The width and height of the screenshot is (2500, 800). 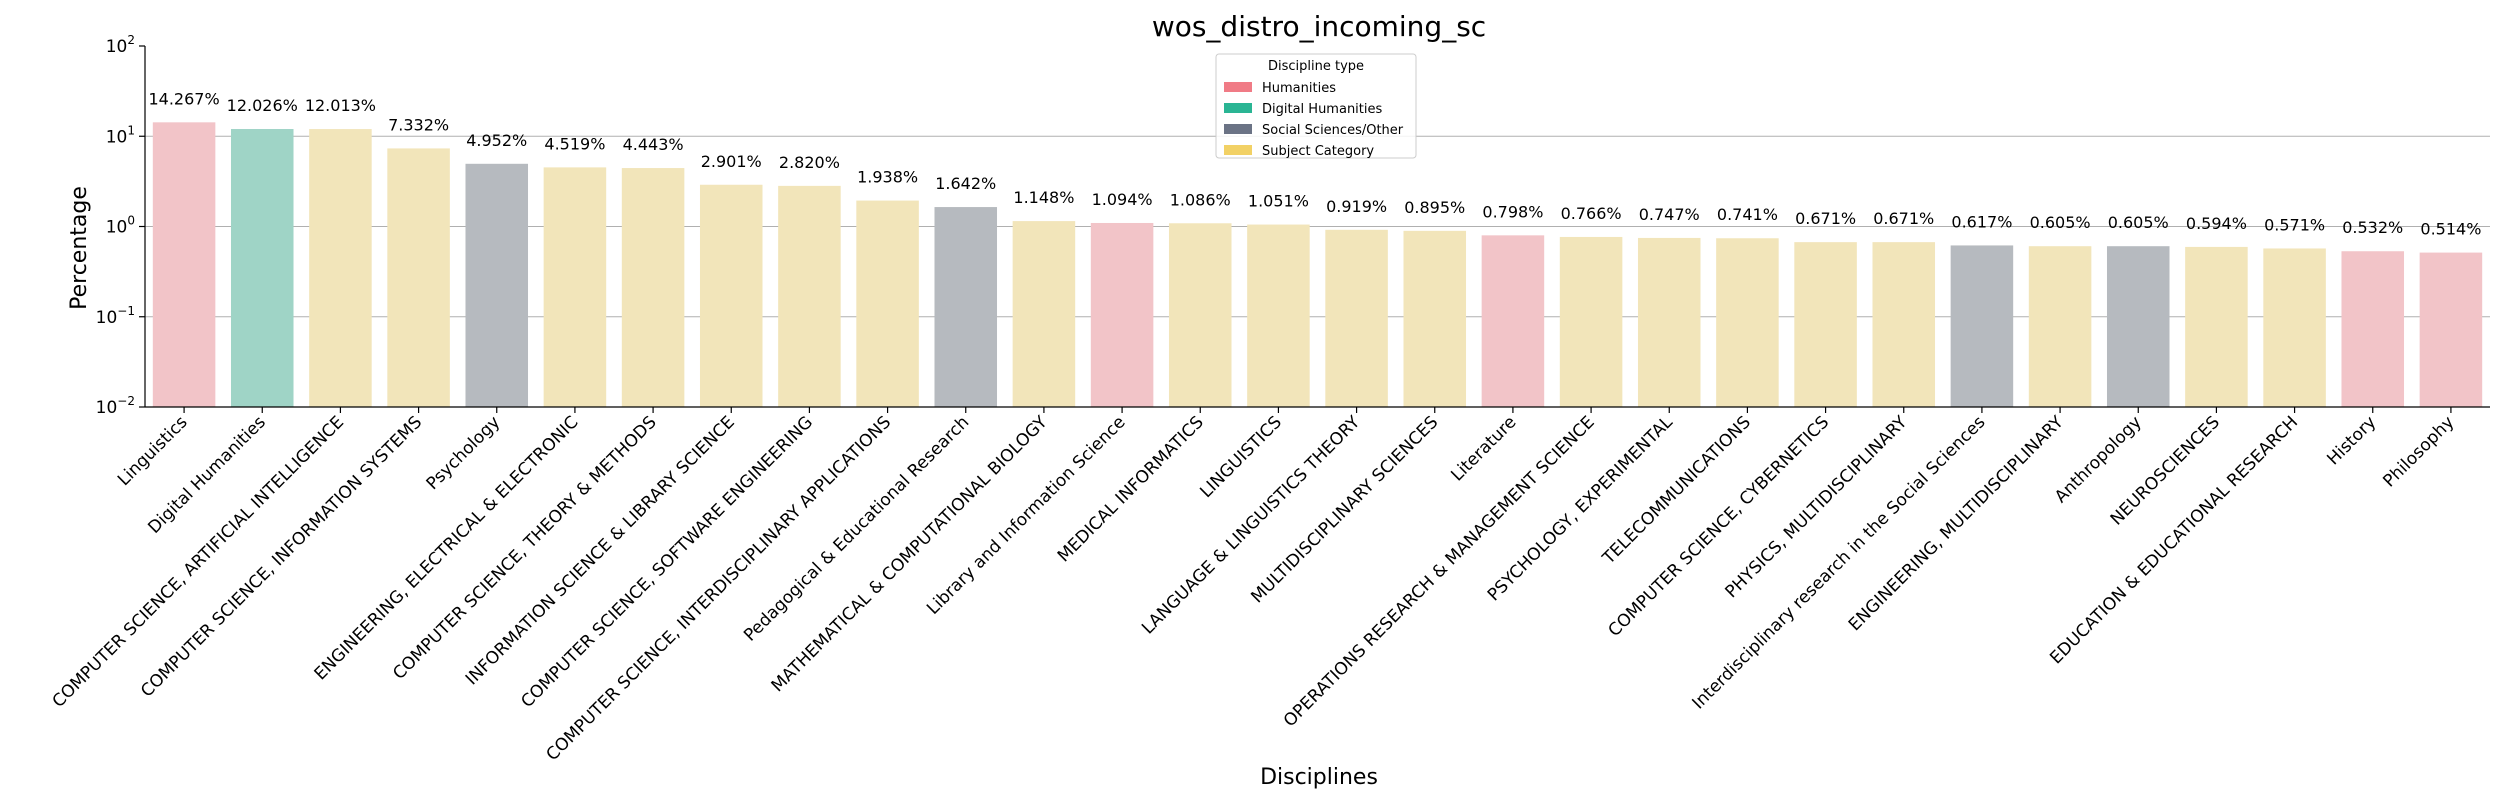 I want to click on x-tick-label: History, so click(x=2351, y=440).